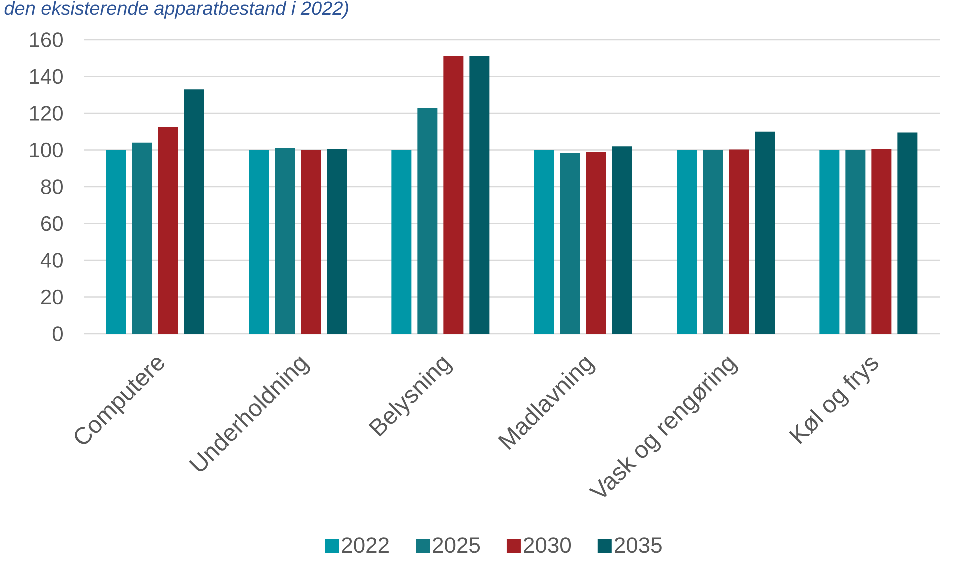  Describe the element at coordinates (46, 40) in the screenshot. I see `y-tick-label: 160` at that location.